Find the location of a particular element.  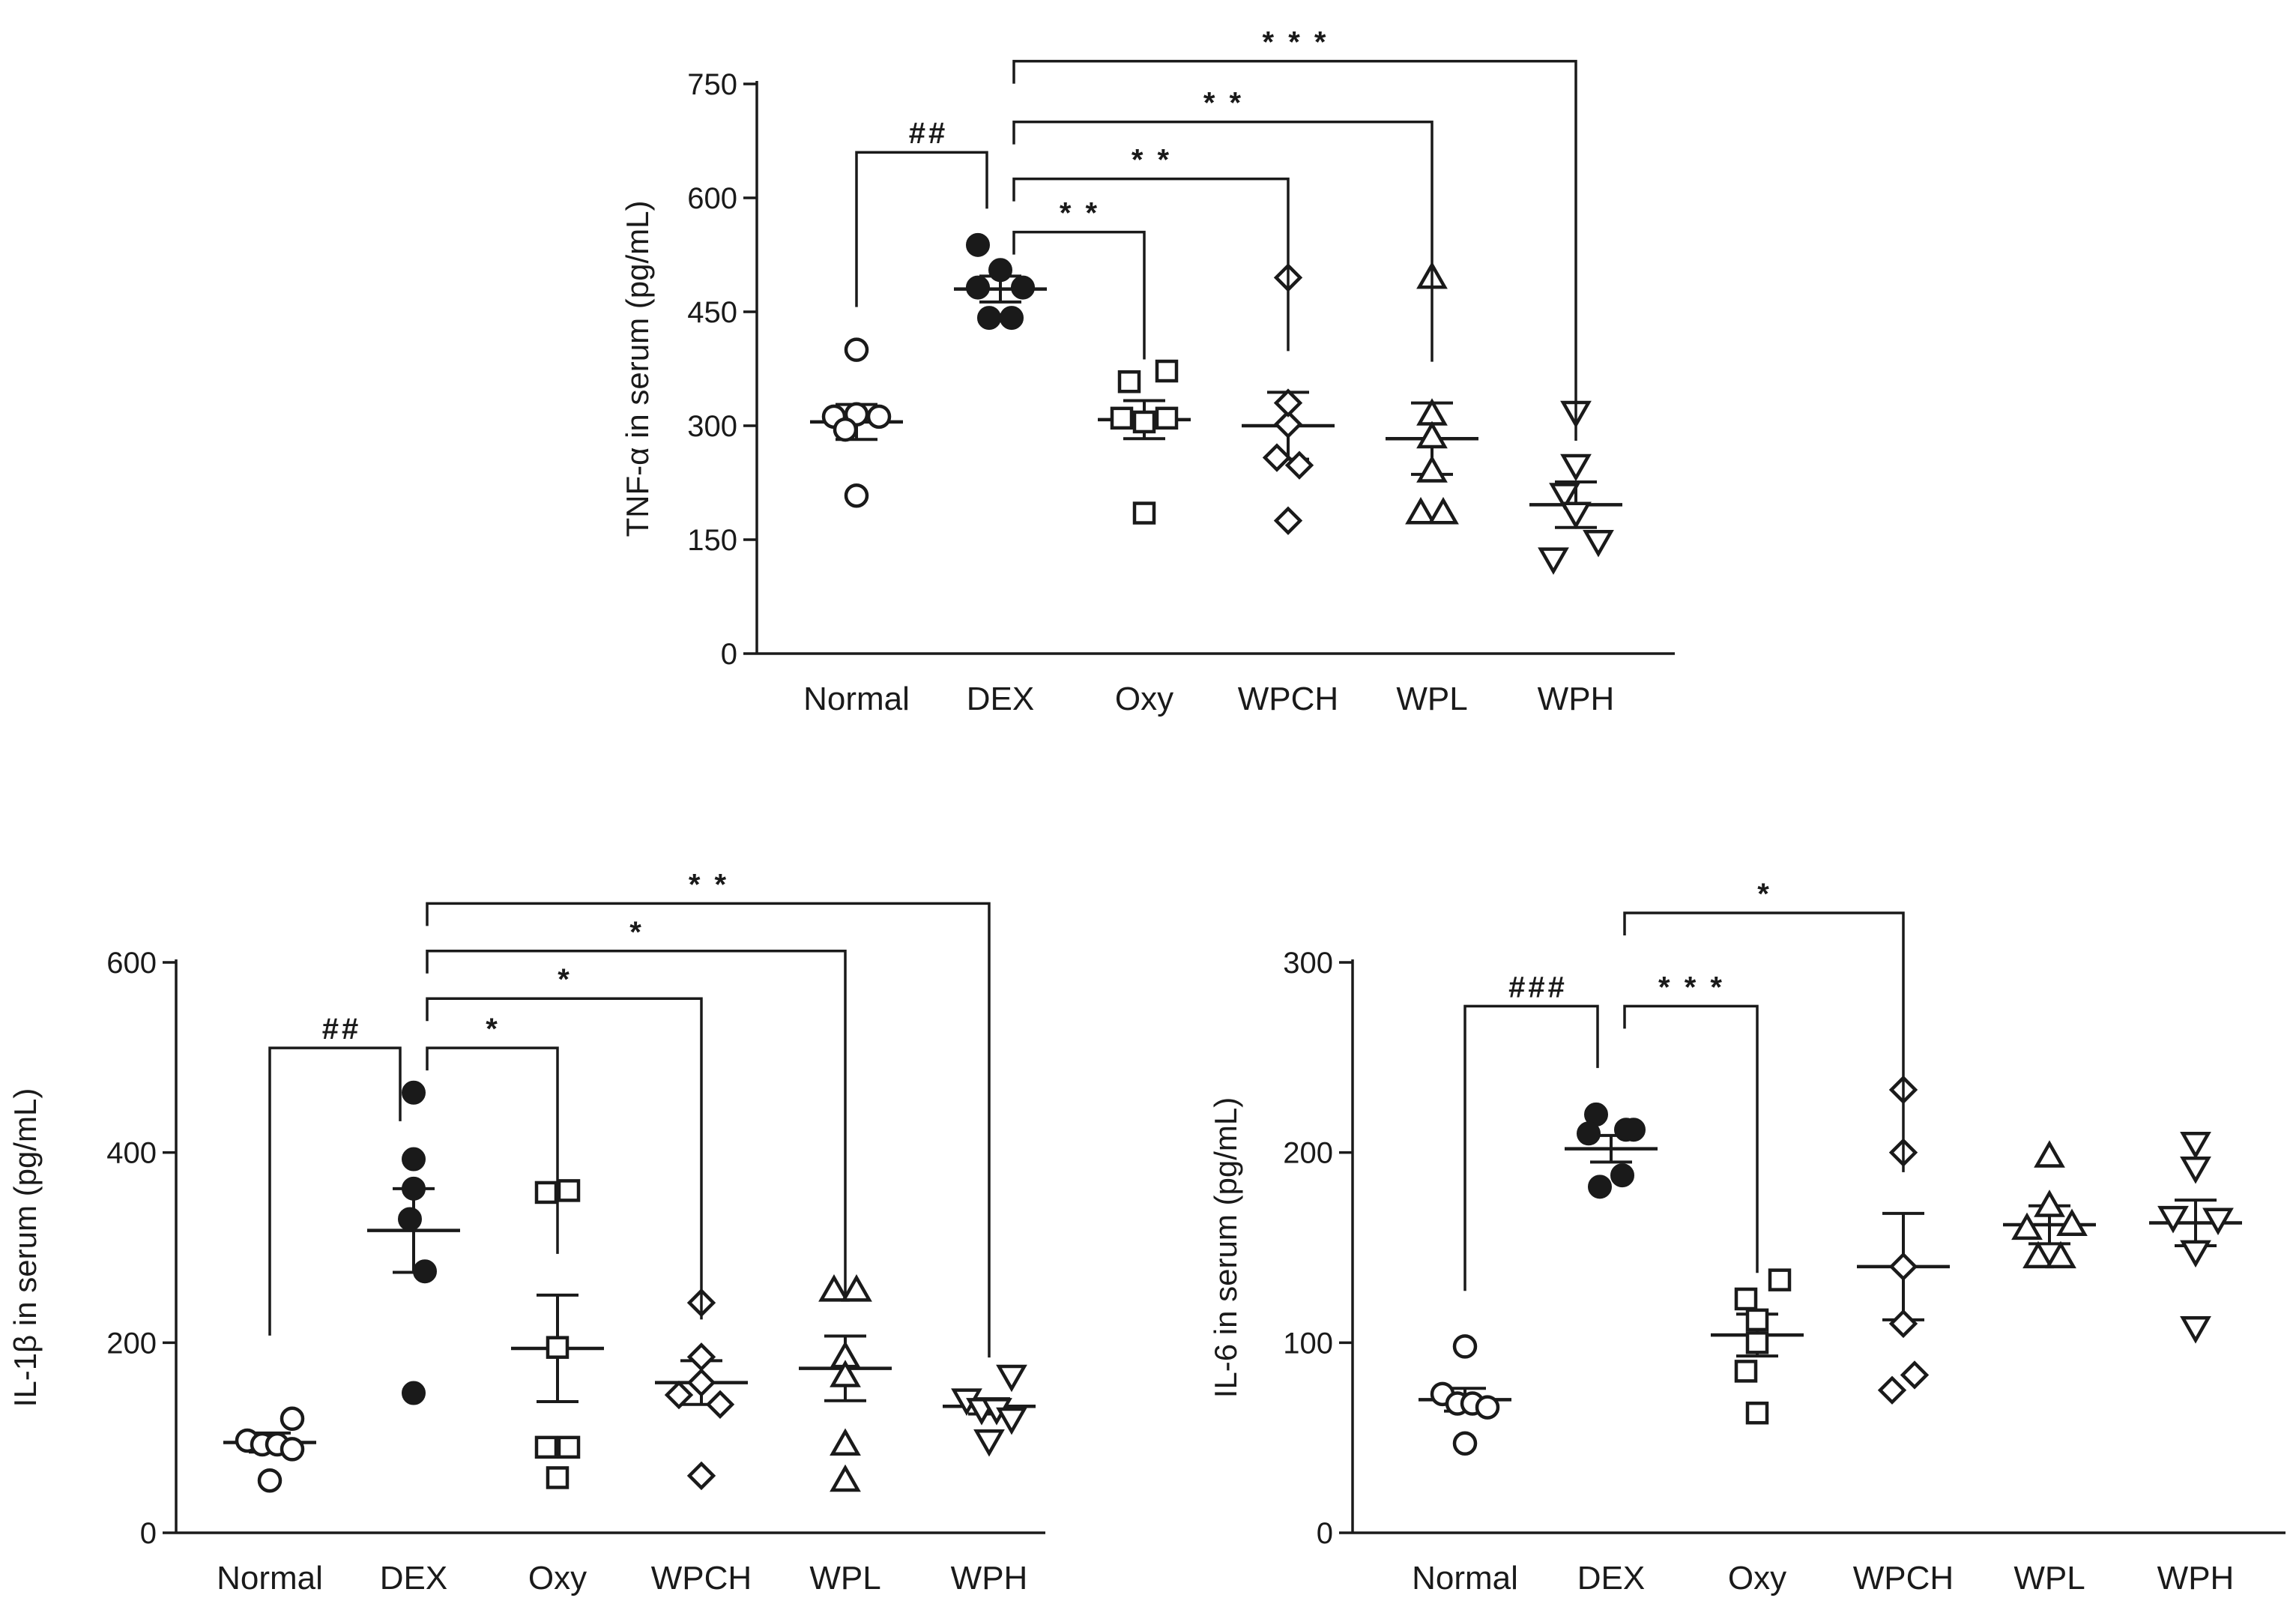

y-axis-title: IL-1β in serum (pg/mL) is located at coordinates (25, 1248).